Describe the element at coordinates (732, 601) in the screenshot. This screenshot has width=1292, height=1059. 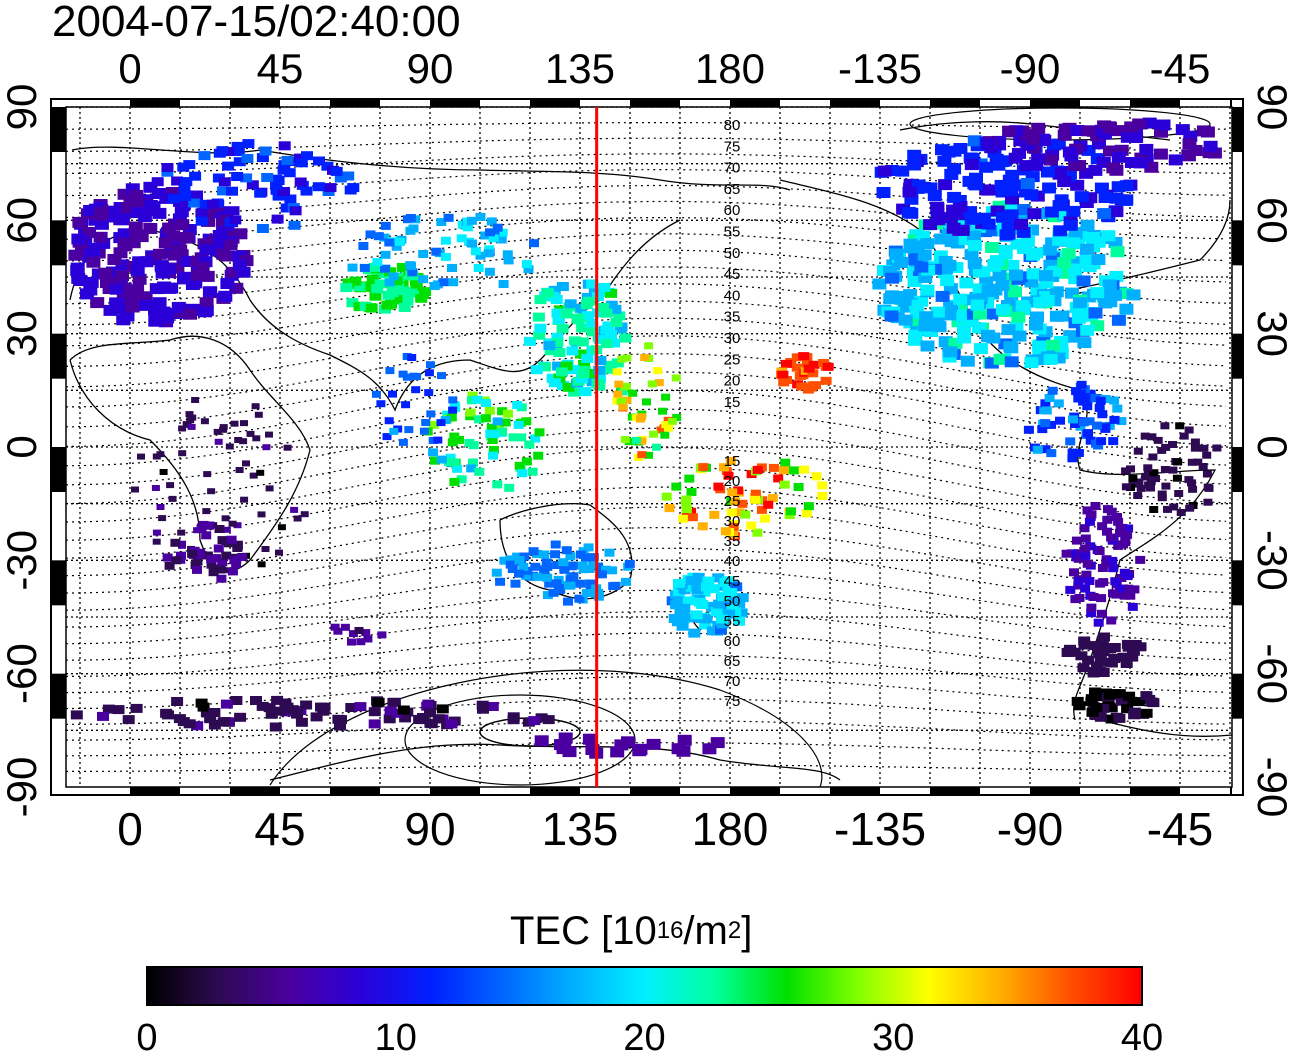
I see `contour-label: 50` at that location.